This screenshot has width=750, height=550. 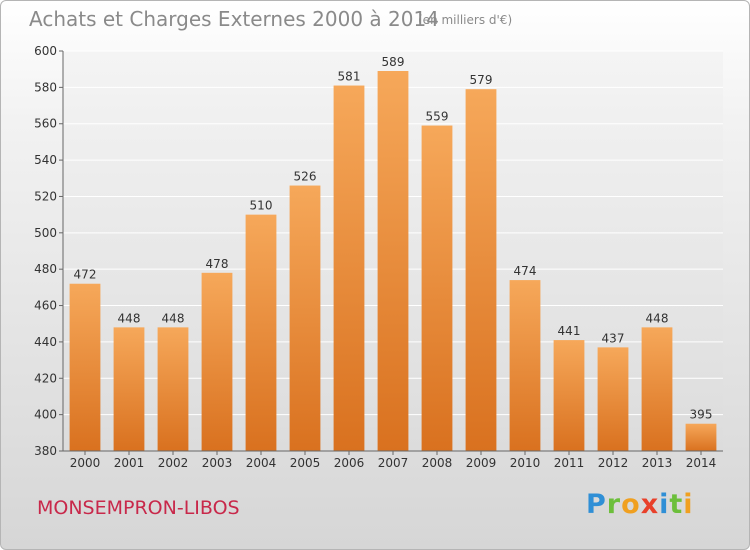 What do you see at coordinates (613, 338) in the screenshot?
I see `bar-value-label: 437` at bounding box center [613, 338].